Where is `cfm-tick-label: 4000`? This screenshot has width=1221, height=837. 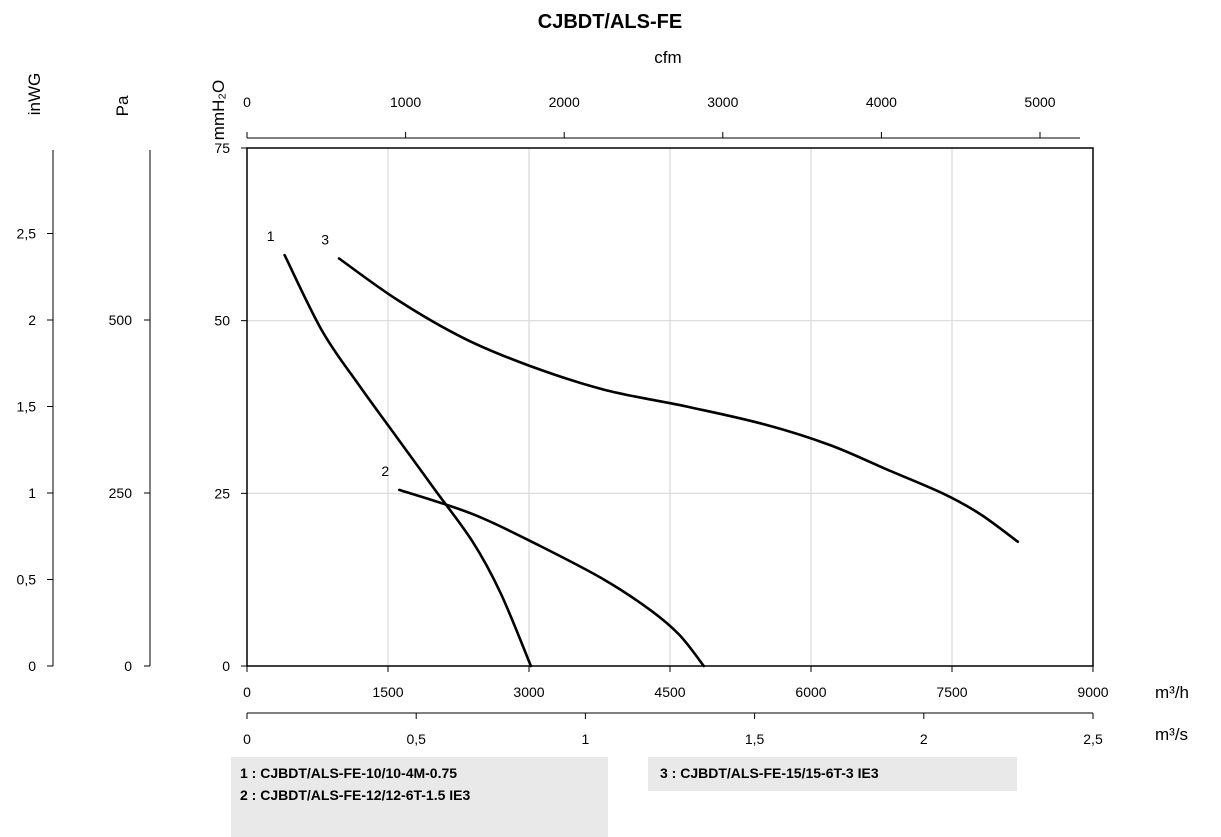 cfm-tick-label: 4000 is located at coordinates (881, 102).